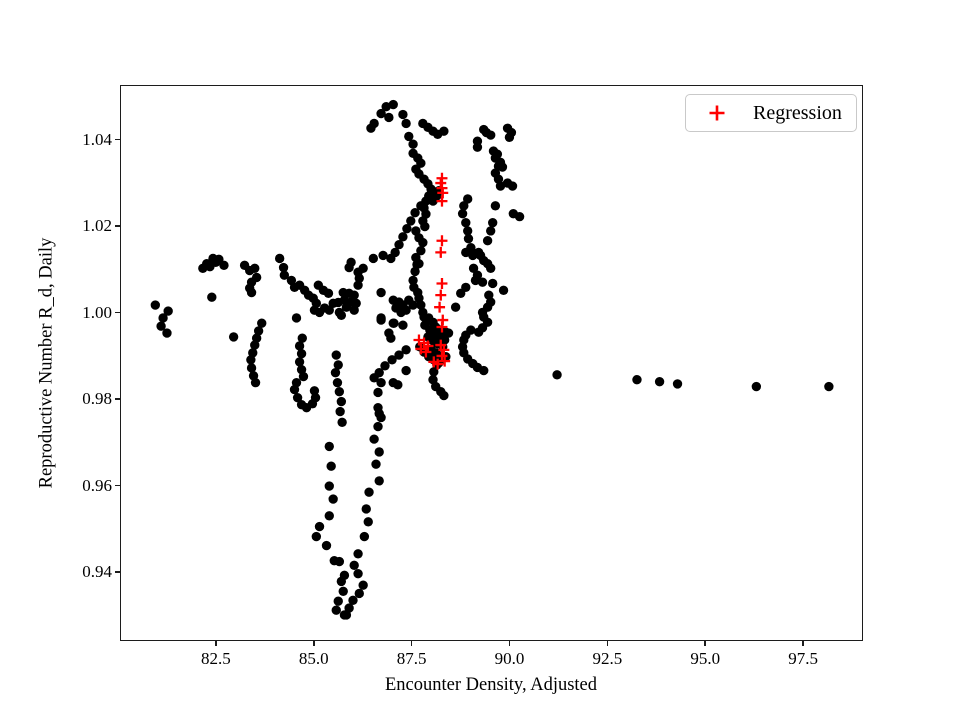  What do you see at coordinates (803, 658) in the screenshot?
I see `x-tick-label: 97.5` at bounding box center [803, 658].